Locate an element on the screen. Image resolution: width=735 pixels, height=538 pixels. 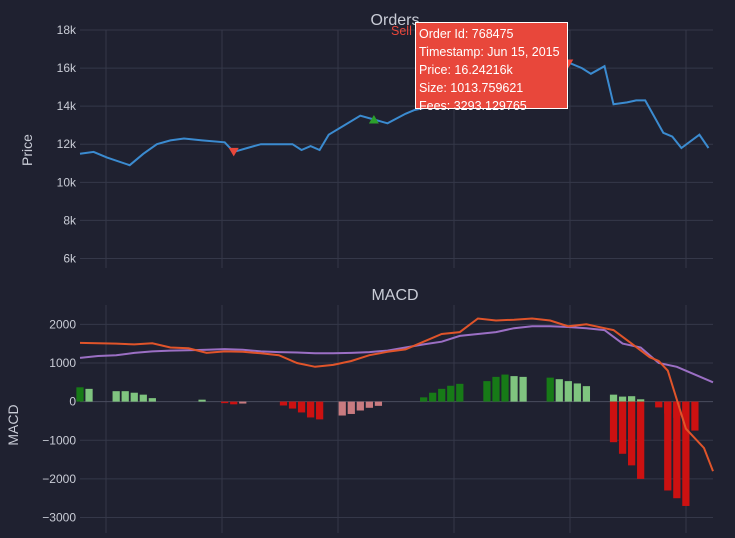
orders-ytick-label: 16k is located at coordinates (67, 68).